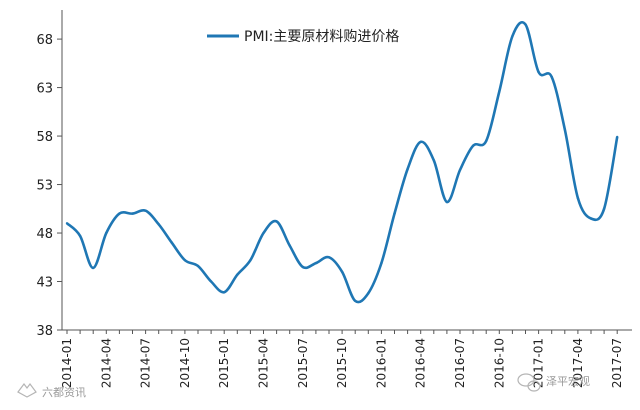 This screenshot has width=640, height=410. I want to click on wechat-logo-icon, so click(529, 382).